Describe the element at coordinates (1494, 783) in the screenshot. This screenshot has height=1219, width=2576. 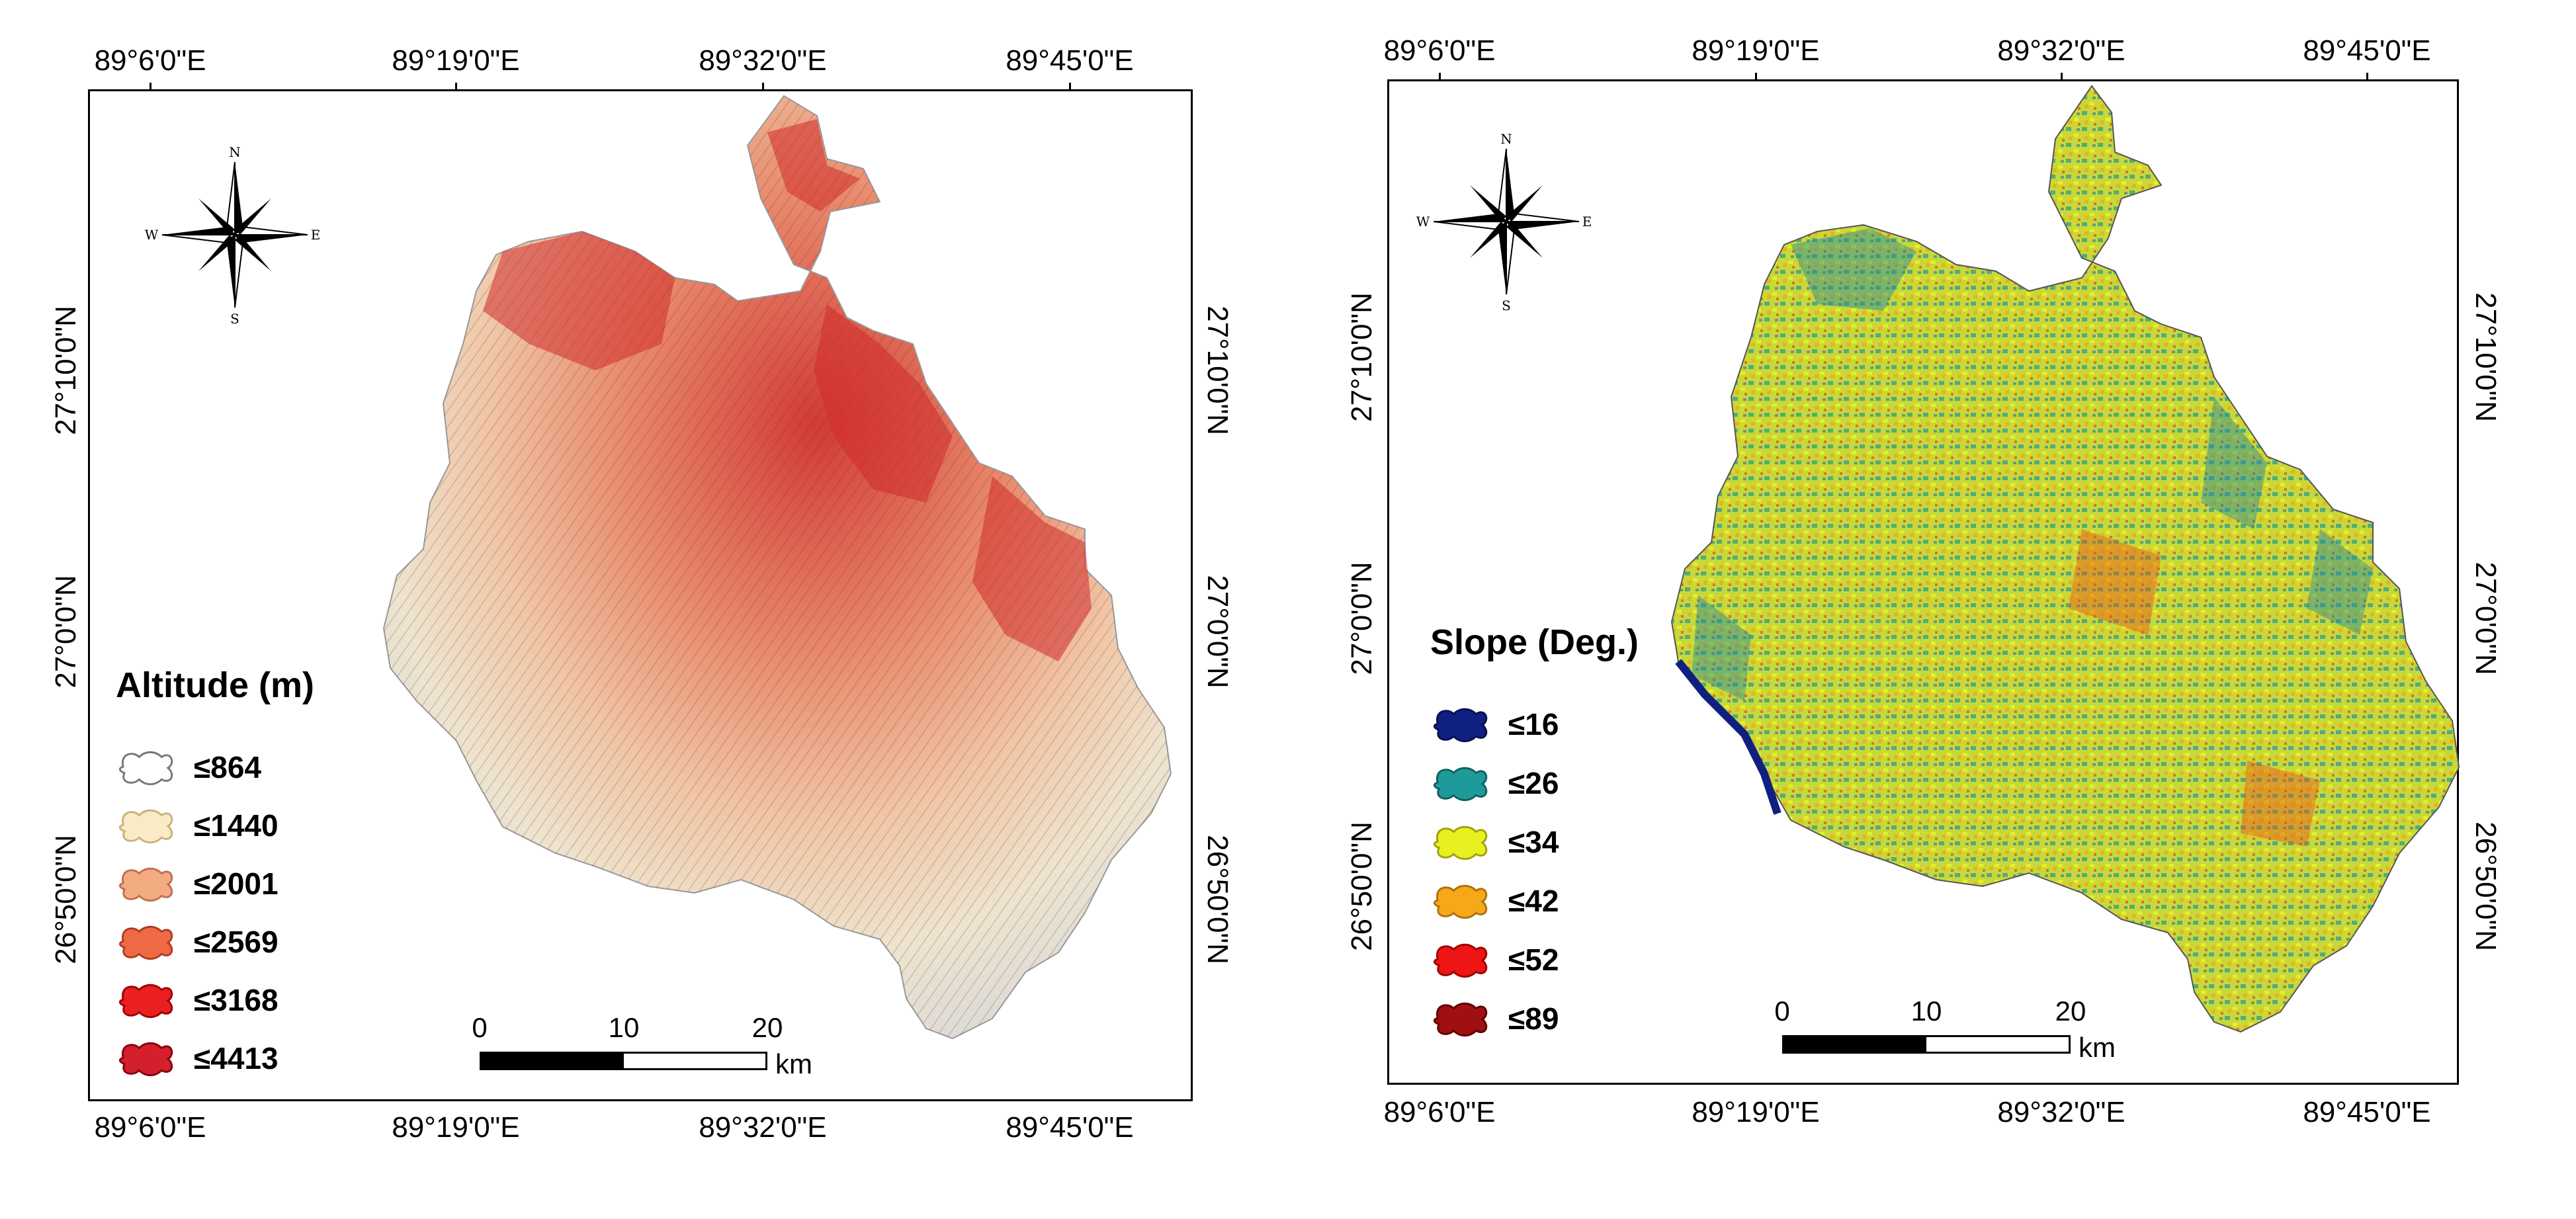
I see `legend-item: ≤26` at that location.